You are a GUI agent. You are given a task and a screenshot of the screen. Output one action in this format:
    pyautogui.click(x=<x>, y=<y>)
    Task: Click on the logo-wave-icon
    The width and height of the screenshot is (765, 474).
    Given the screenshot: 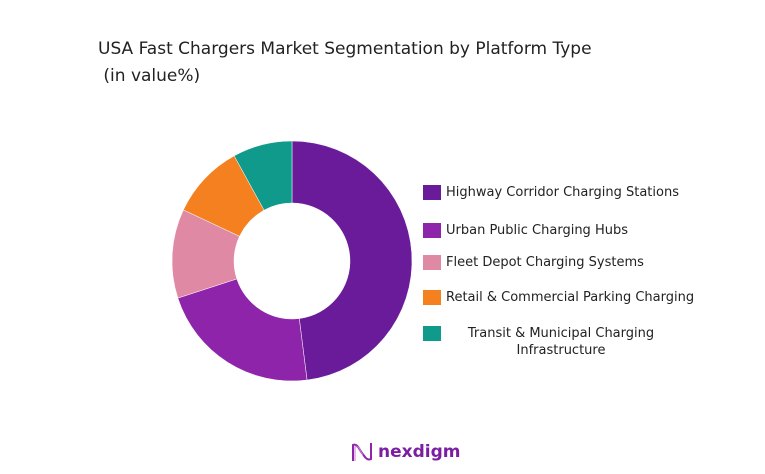 What is the action you would take?
    pyautogui.click(x=362, y=452)
    